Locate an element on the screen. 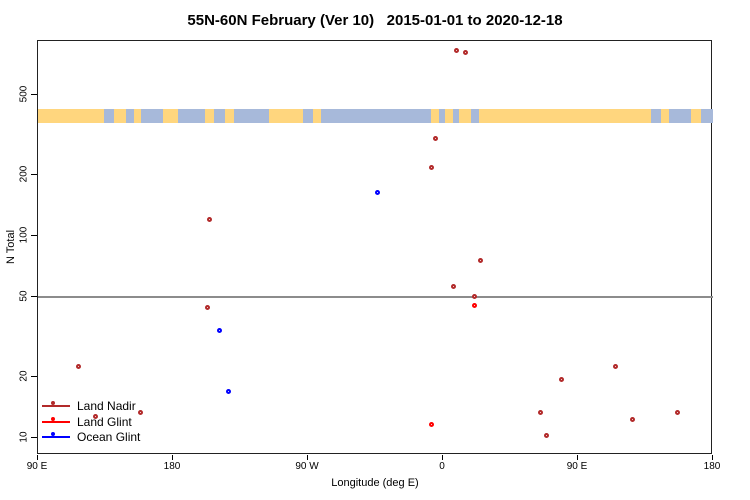 The width and height of the screenshot is (750, 500). legend-label: Land Nadir is located at coordinates (106, 406).